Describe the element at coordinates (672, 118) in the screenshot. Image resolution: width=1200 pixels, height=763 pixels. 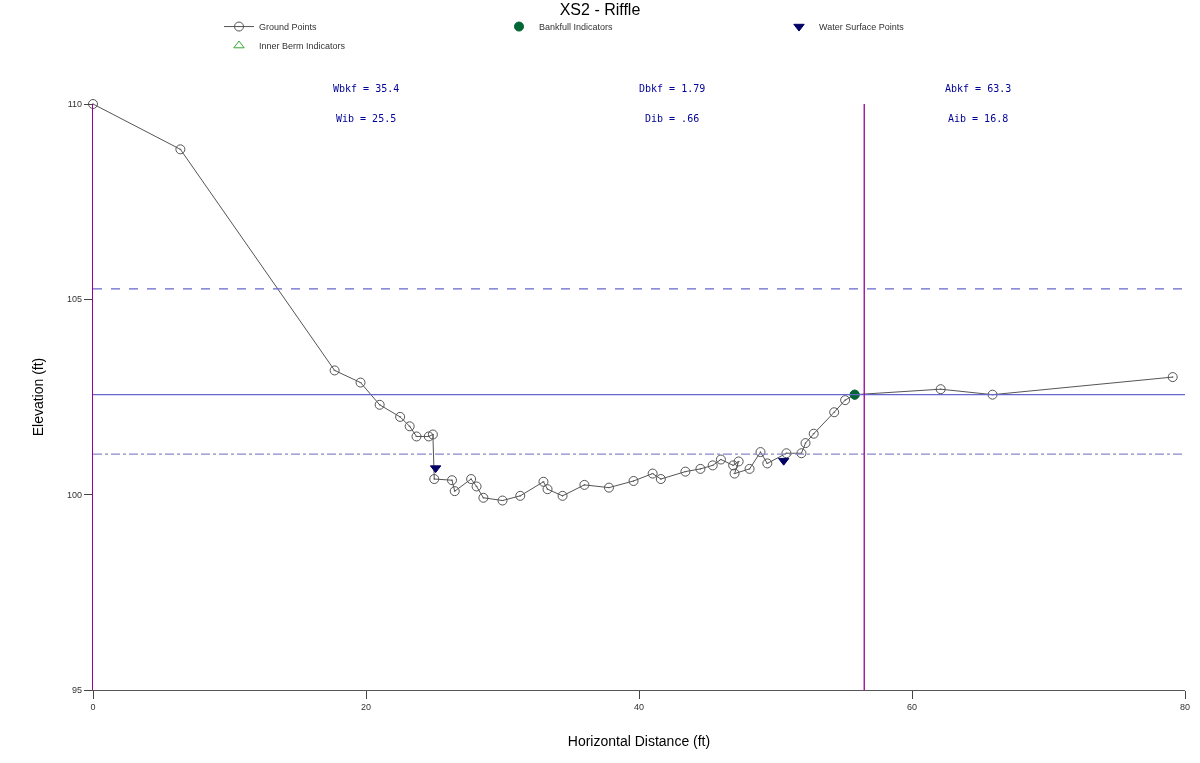
I see `annotation: Dib = .66` at that location.